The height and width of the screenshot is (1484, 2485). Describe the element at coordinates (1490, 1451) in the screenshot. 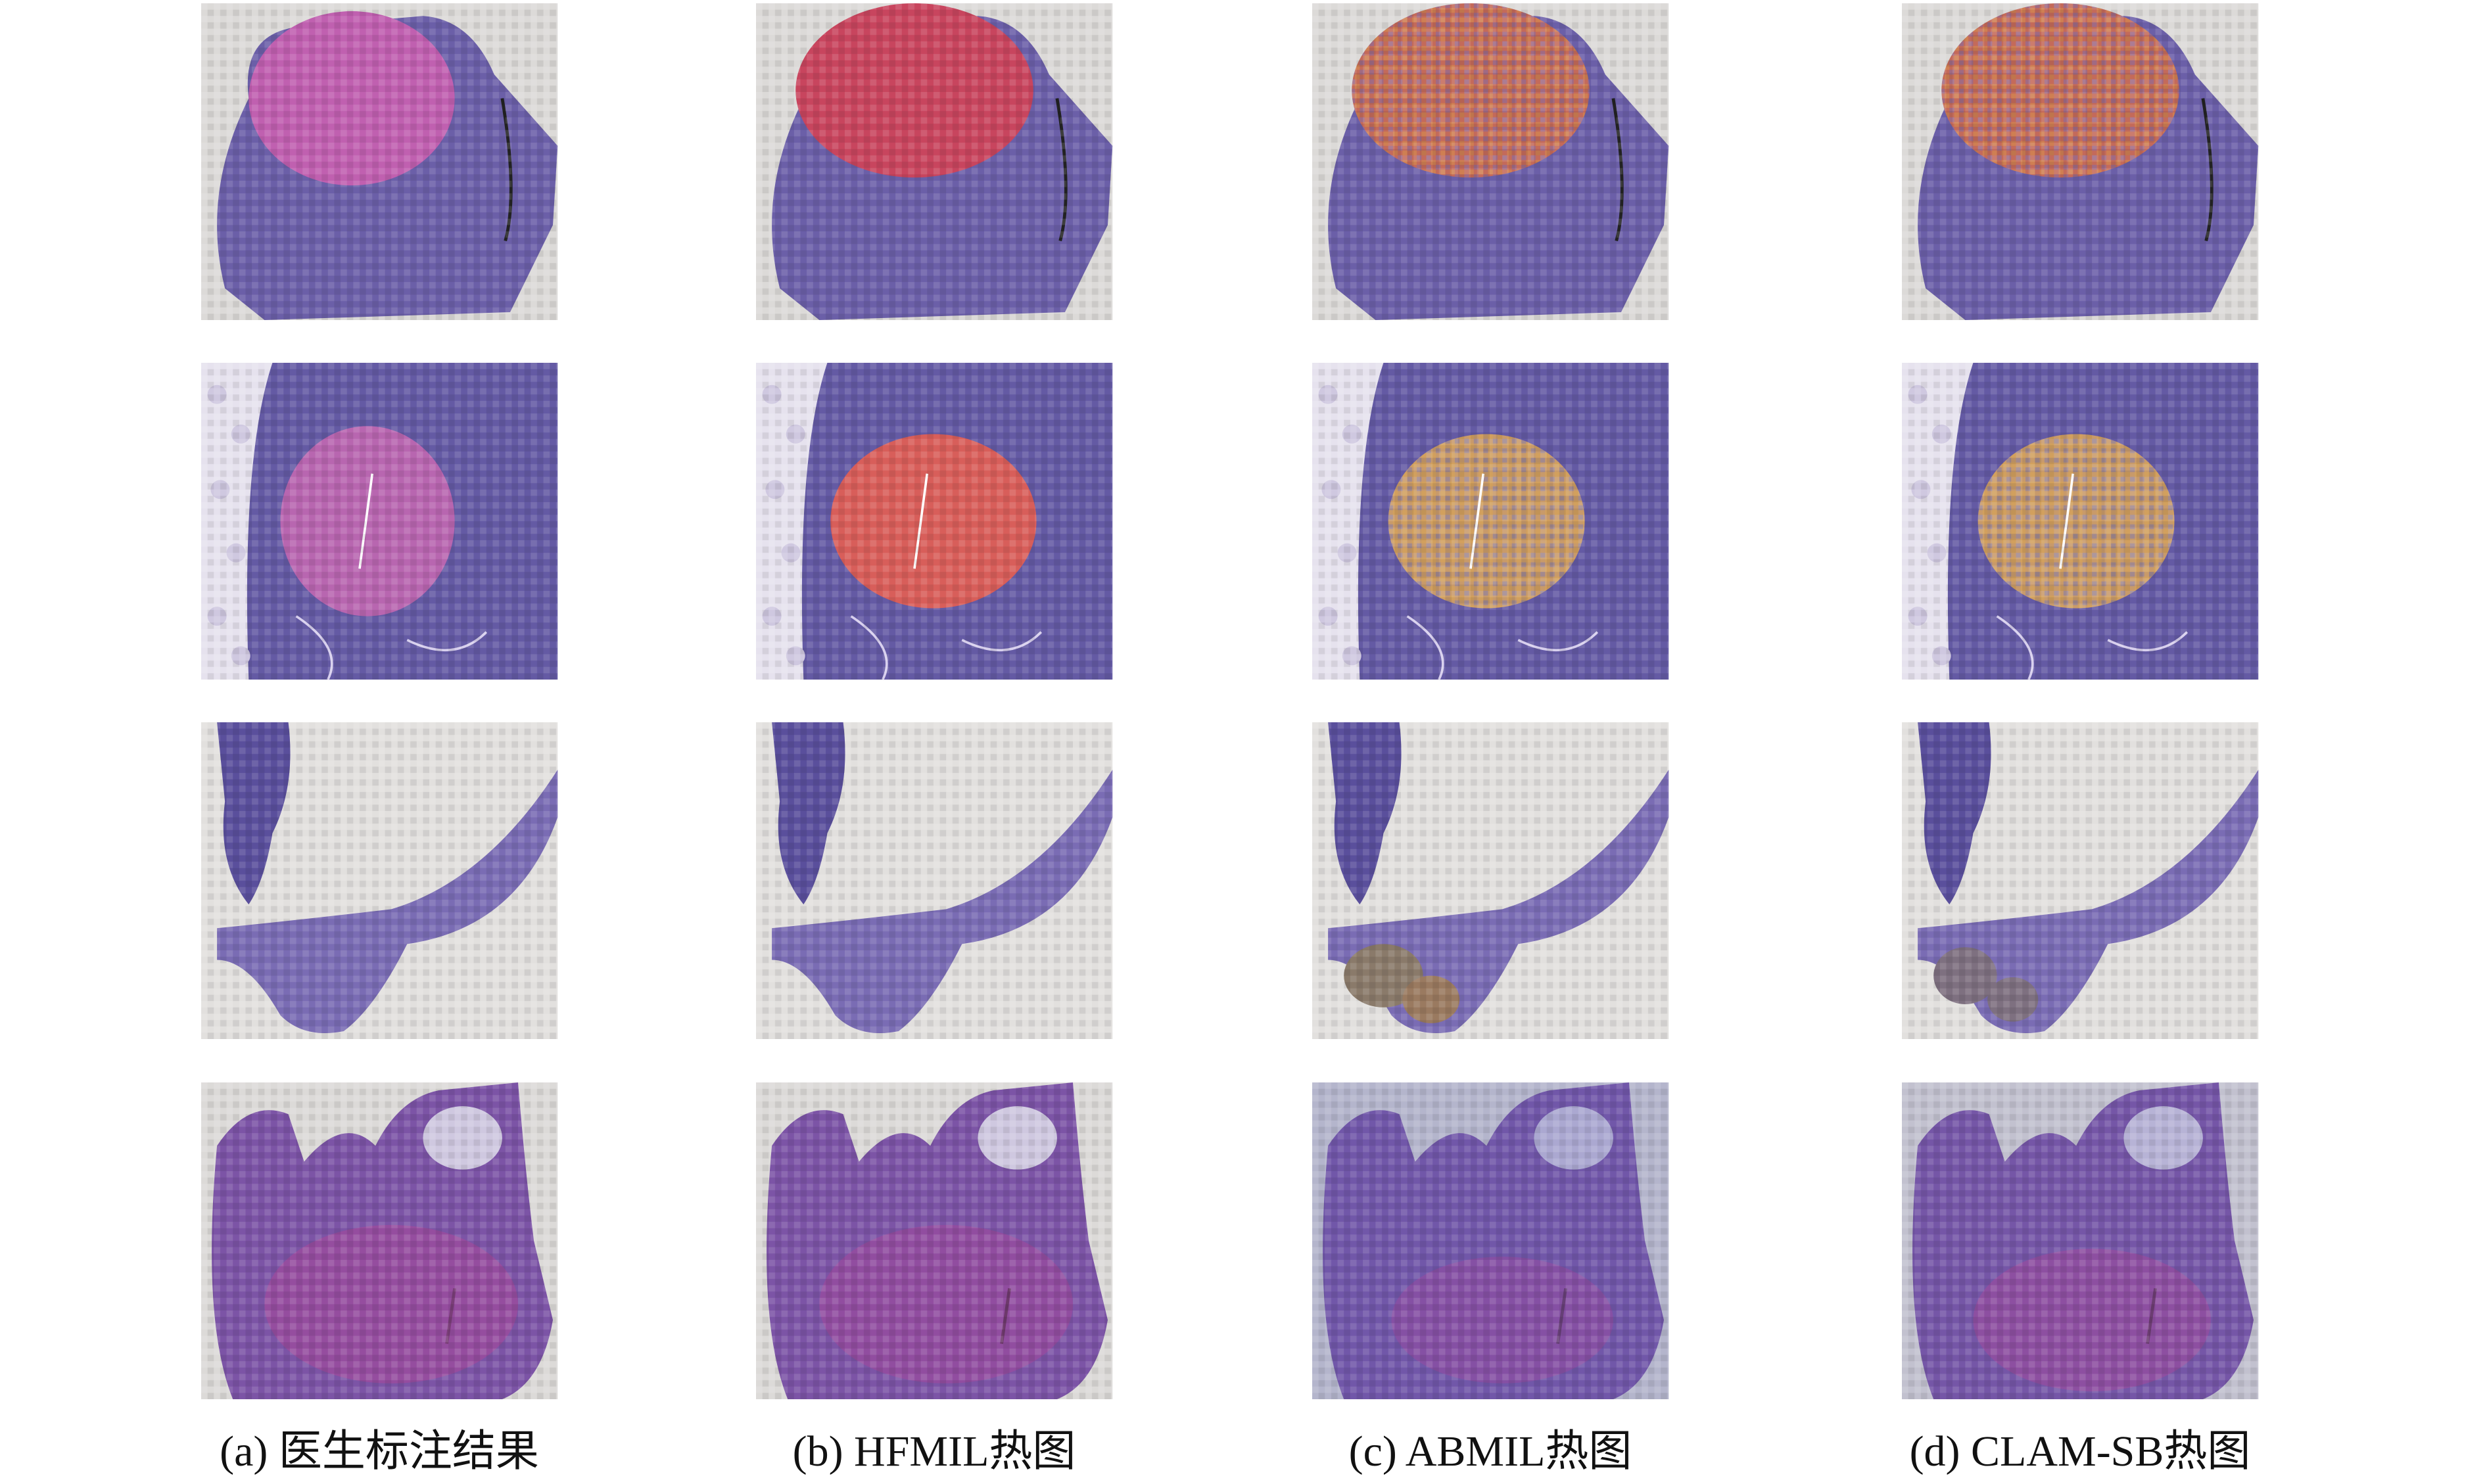

I see `caption: (c) ABMIL热图` at that location.